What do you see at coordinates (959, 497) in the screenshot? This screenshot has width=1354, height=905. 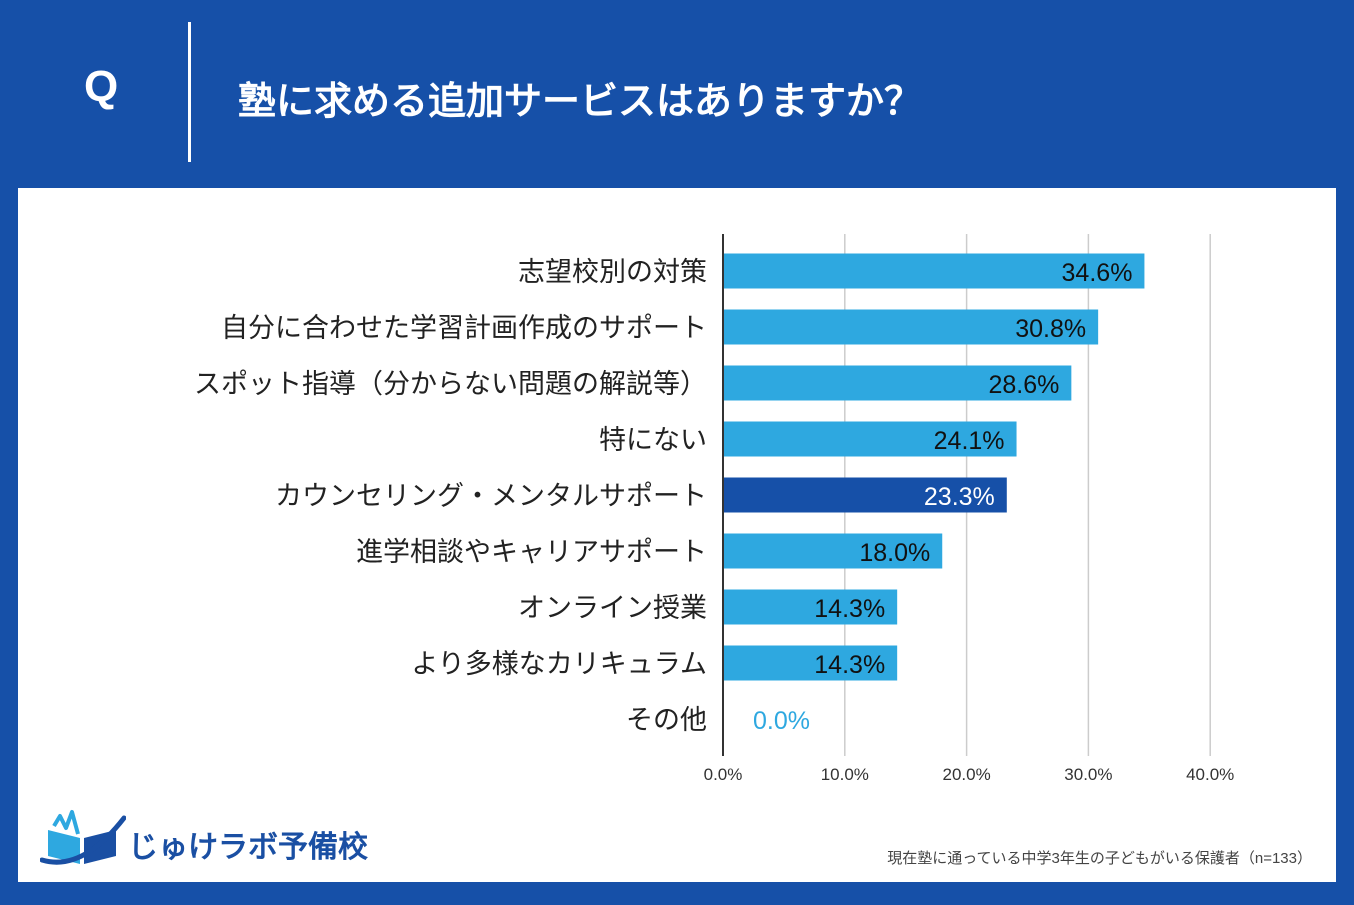 I see `value-label: 23.3%` at bounding box center [959, 497].